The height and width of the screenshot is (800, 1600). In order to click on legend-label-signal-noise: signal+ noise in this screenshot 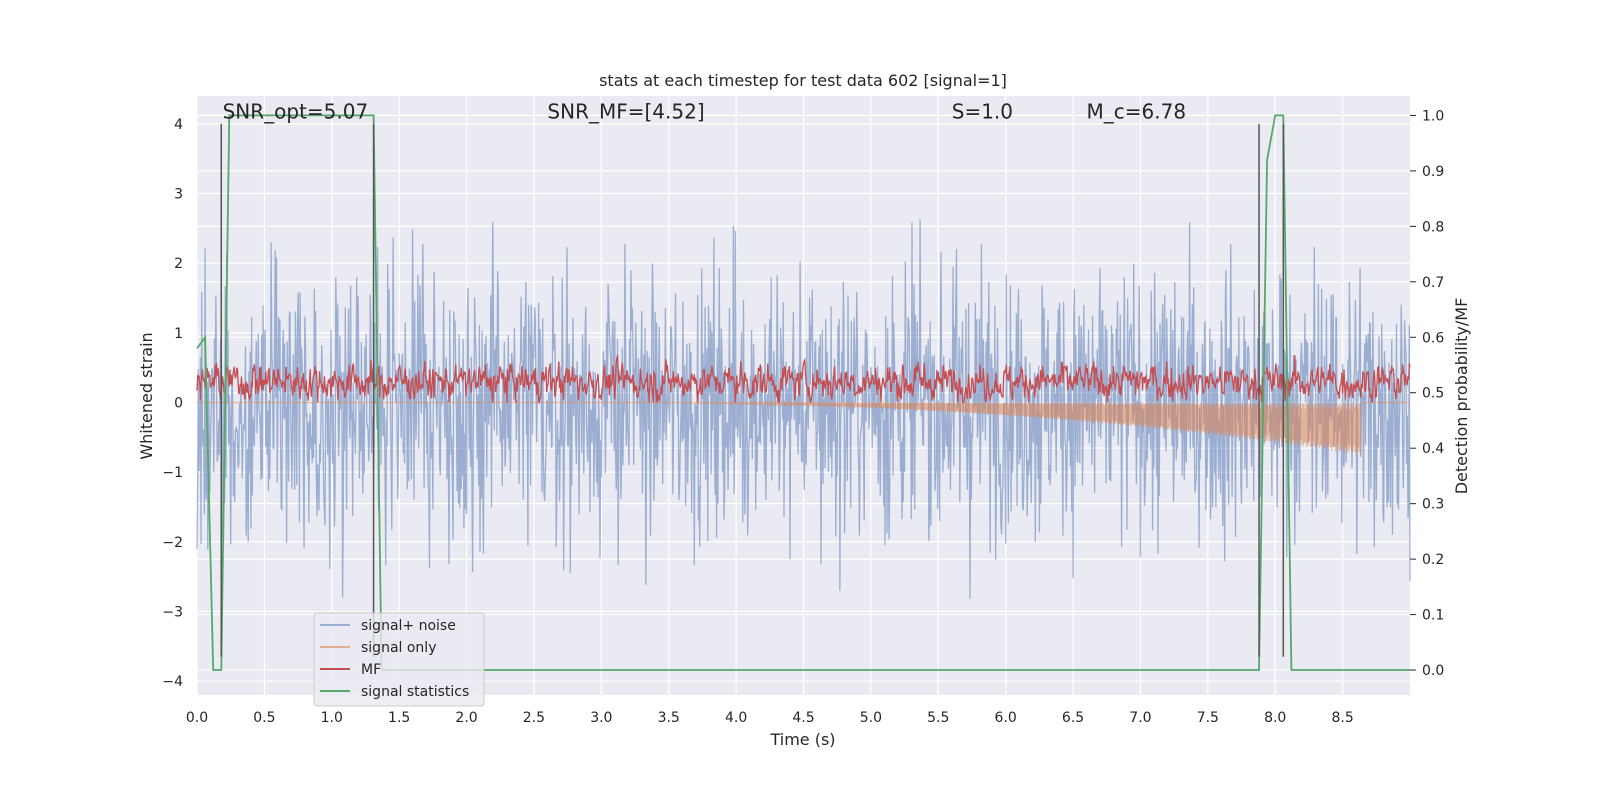, I will do `click(408, 626)`.